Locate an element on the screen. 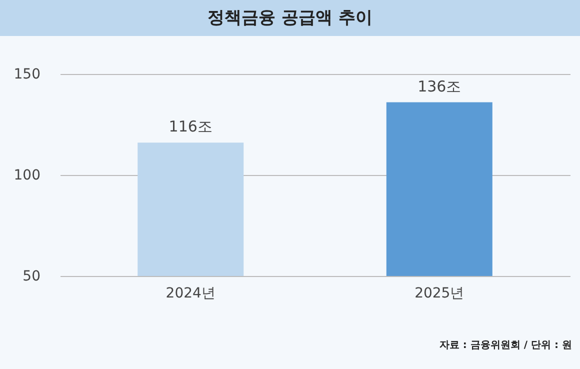  text: 자료 : 금융위원회 / 단위 : 원 is located at coordinates (505, 345).